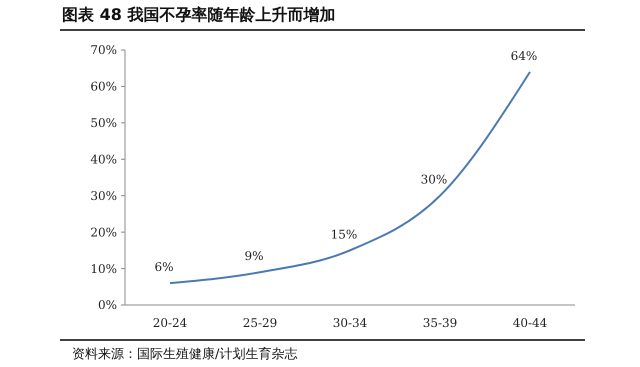 The height and width of the screenshot is (367, 640). I want to click on data-label: 9%, so click(254, 256).